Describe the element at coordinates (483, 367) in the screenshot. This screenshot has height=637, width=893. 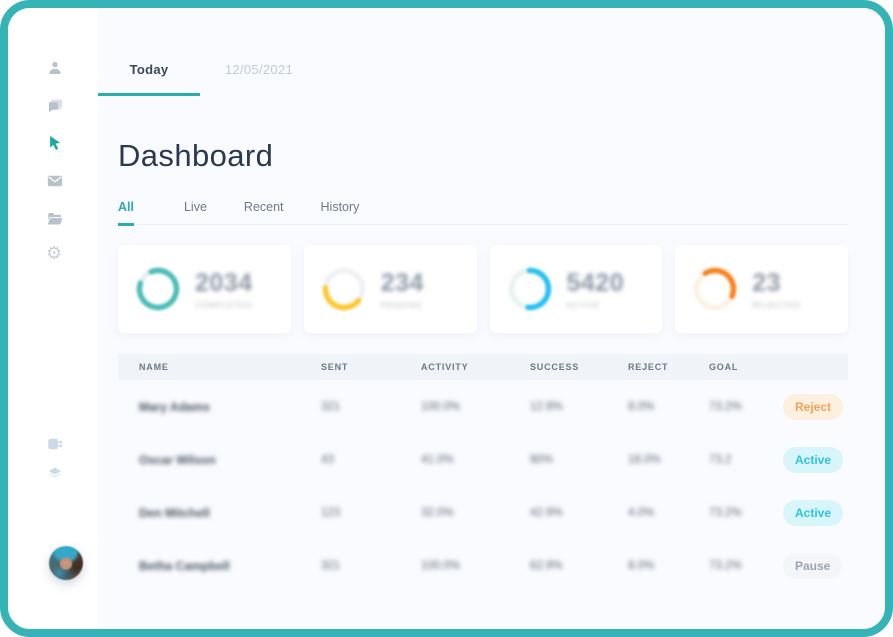
I see `table-header: NAME SENT ACTIVITY SUCCESS REJECT GOAL` at that location.